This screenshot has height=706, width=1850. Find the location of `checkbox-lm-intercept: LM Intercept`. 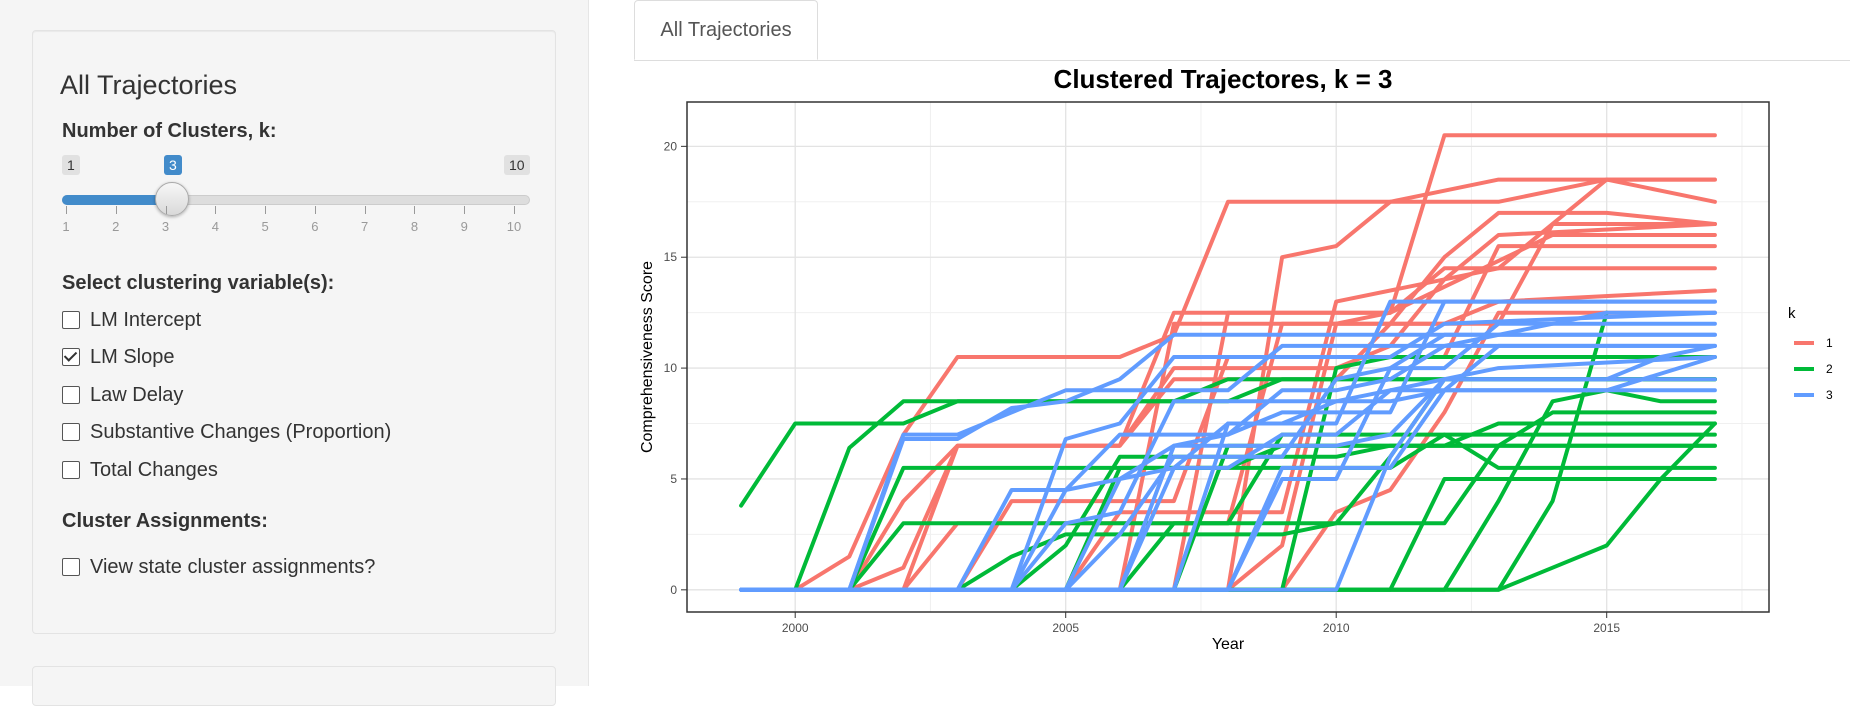

checkbox-lm-intercept: LM Intercept is located at coordinates (131, 320).